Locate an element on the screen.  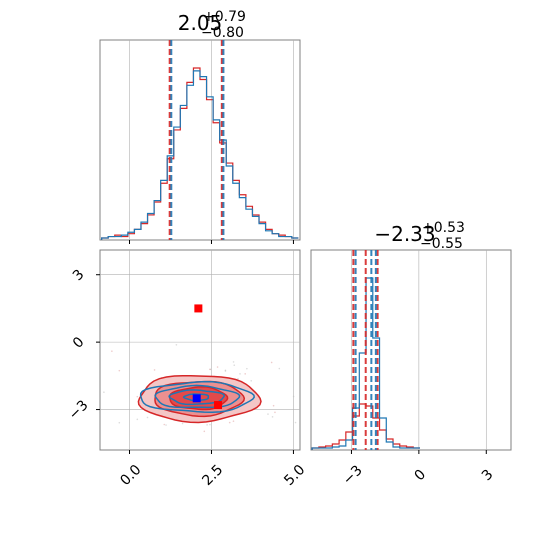
bottom-left-xticks: 0.0 2.5 5.0 is located at coordinates (212, 469).